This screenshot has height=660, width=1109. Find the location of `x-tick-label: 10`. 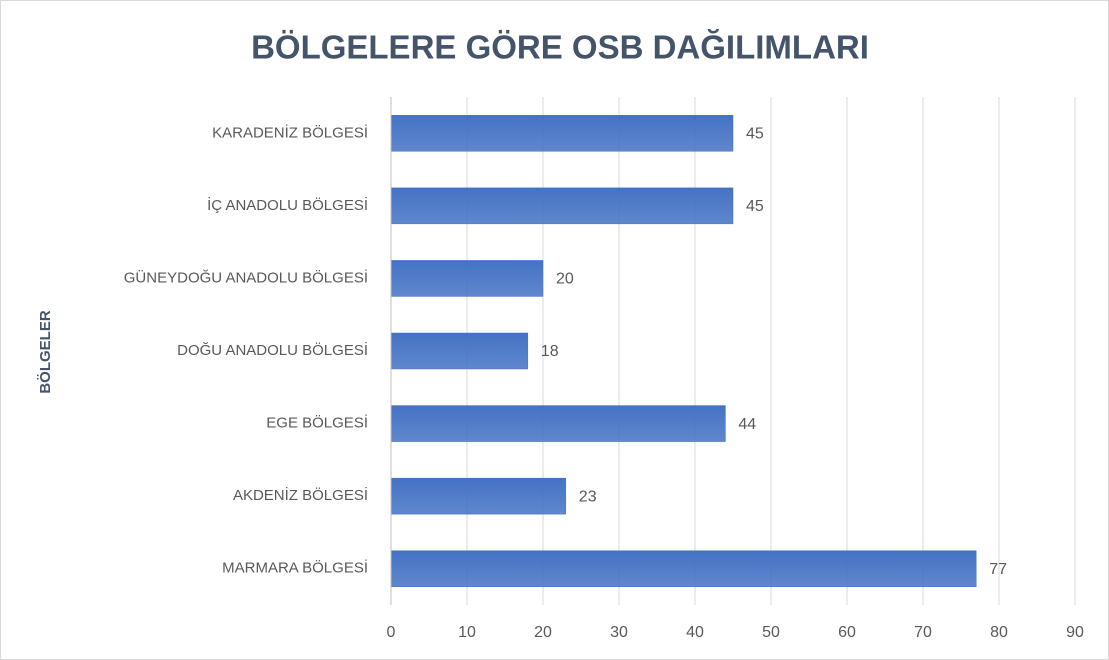

x-tick-label: 10 is located at coordinates (467, 632).